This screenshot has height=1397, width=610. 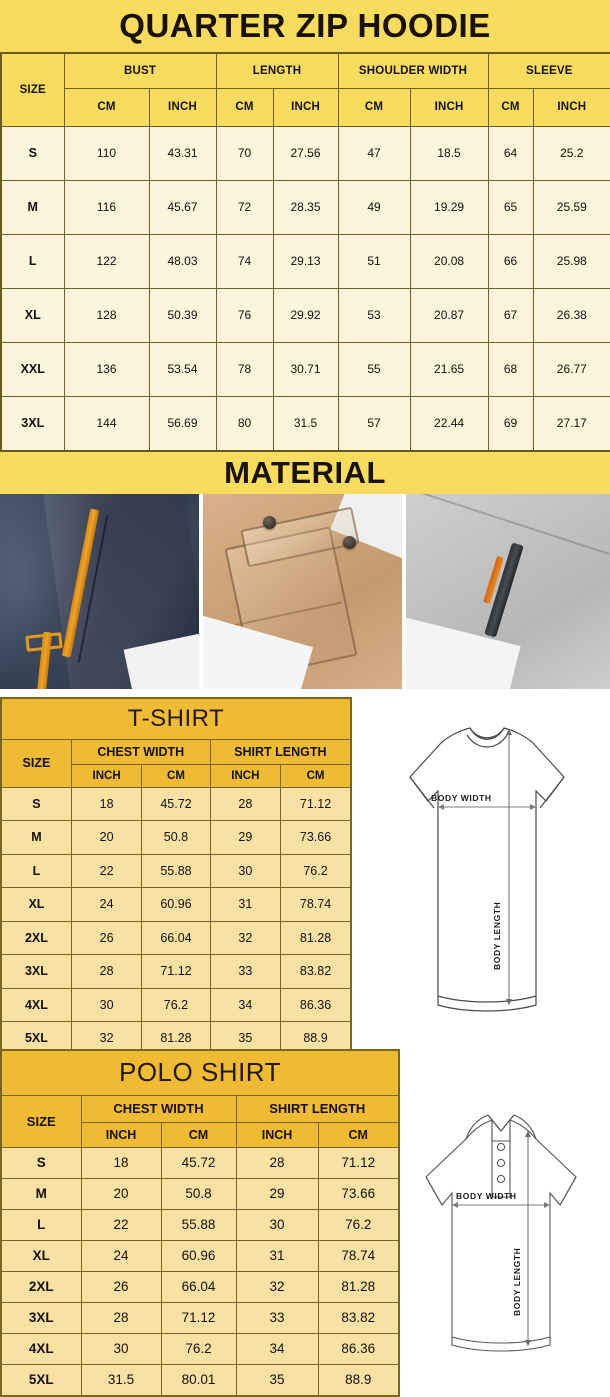 What do you see at coordinates (121, 1286) in the screenshot?
I see `polo-chest-inch: 26` at bounding box center [121, 1286].